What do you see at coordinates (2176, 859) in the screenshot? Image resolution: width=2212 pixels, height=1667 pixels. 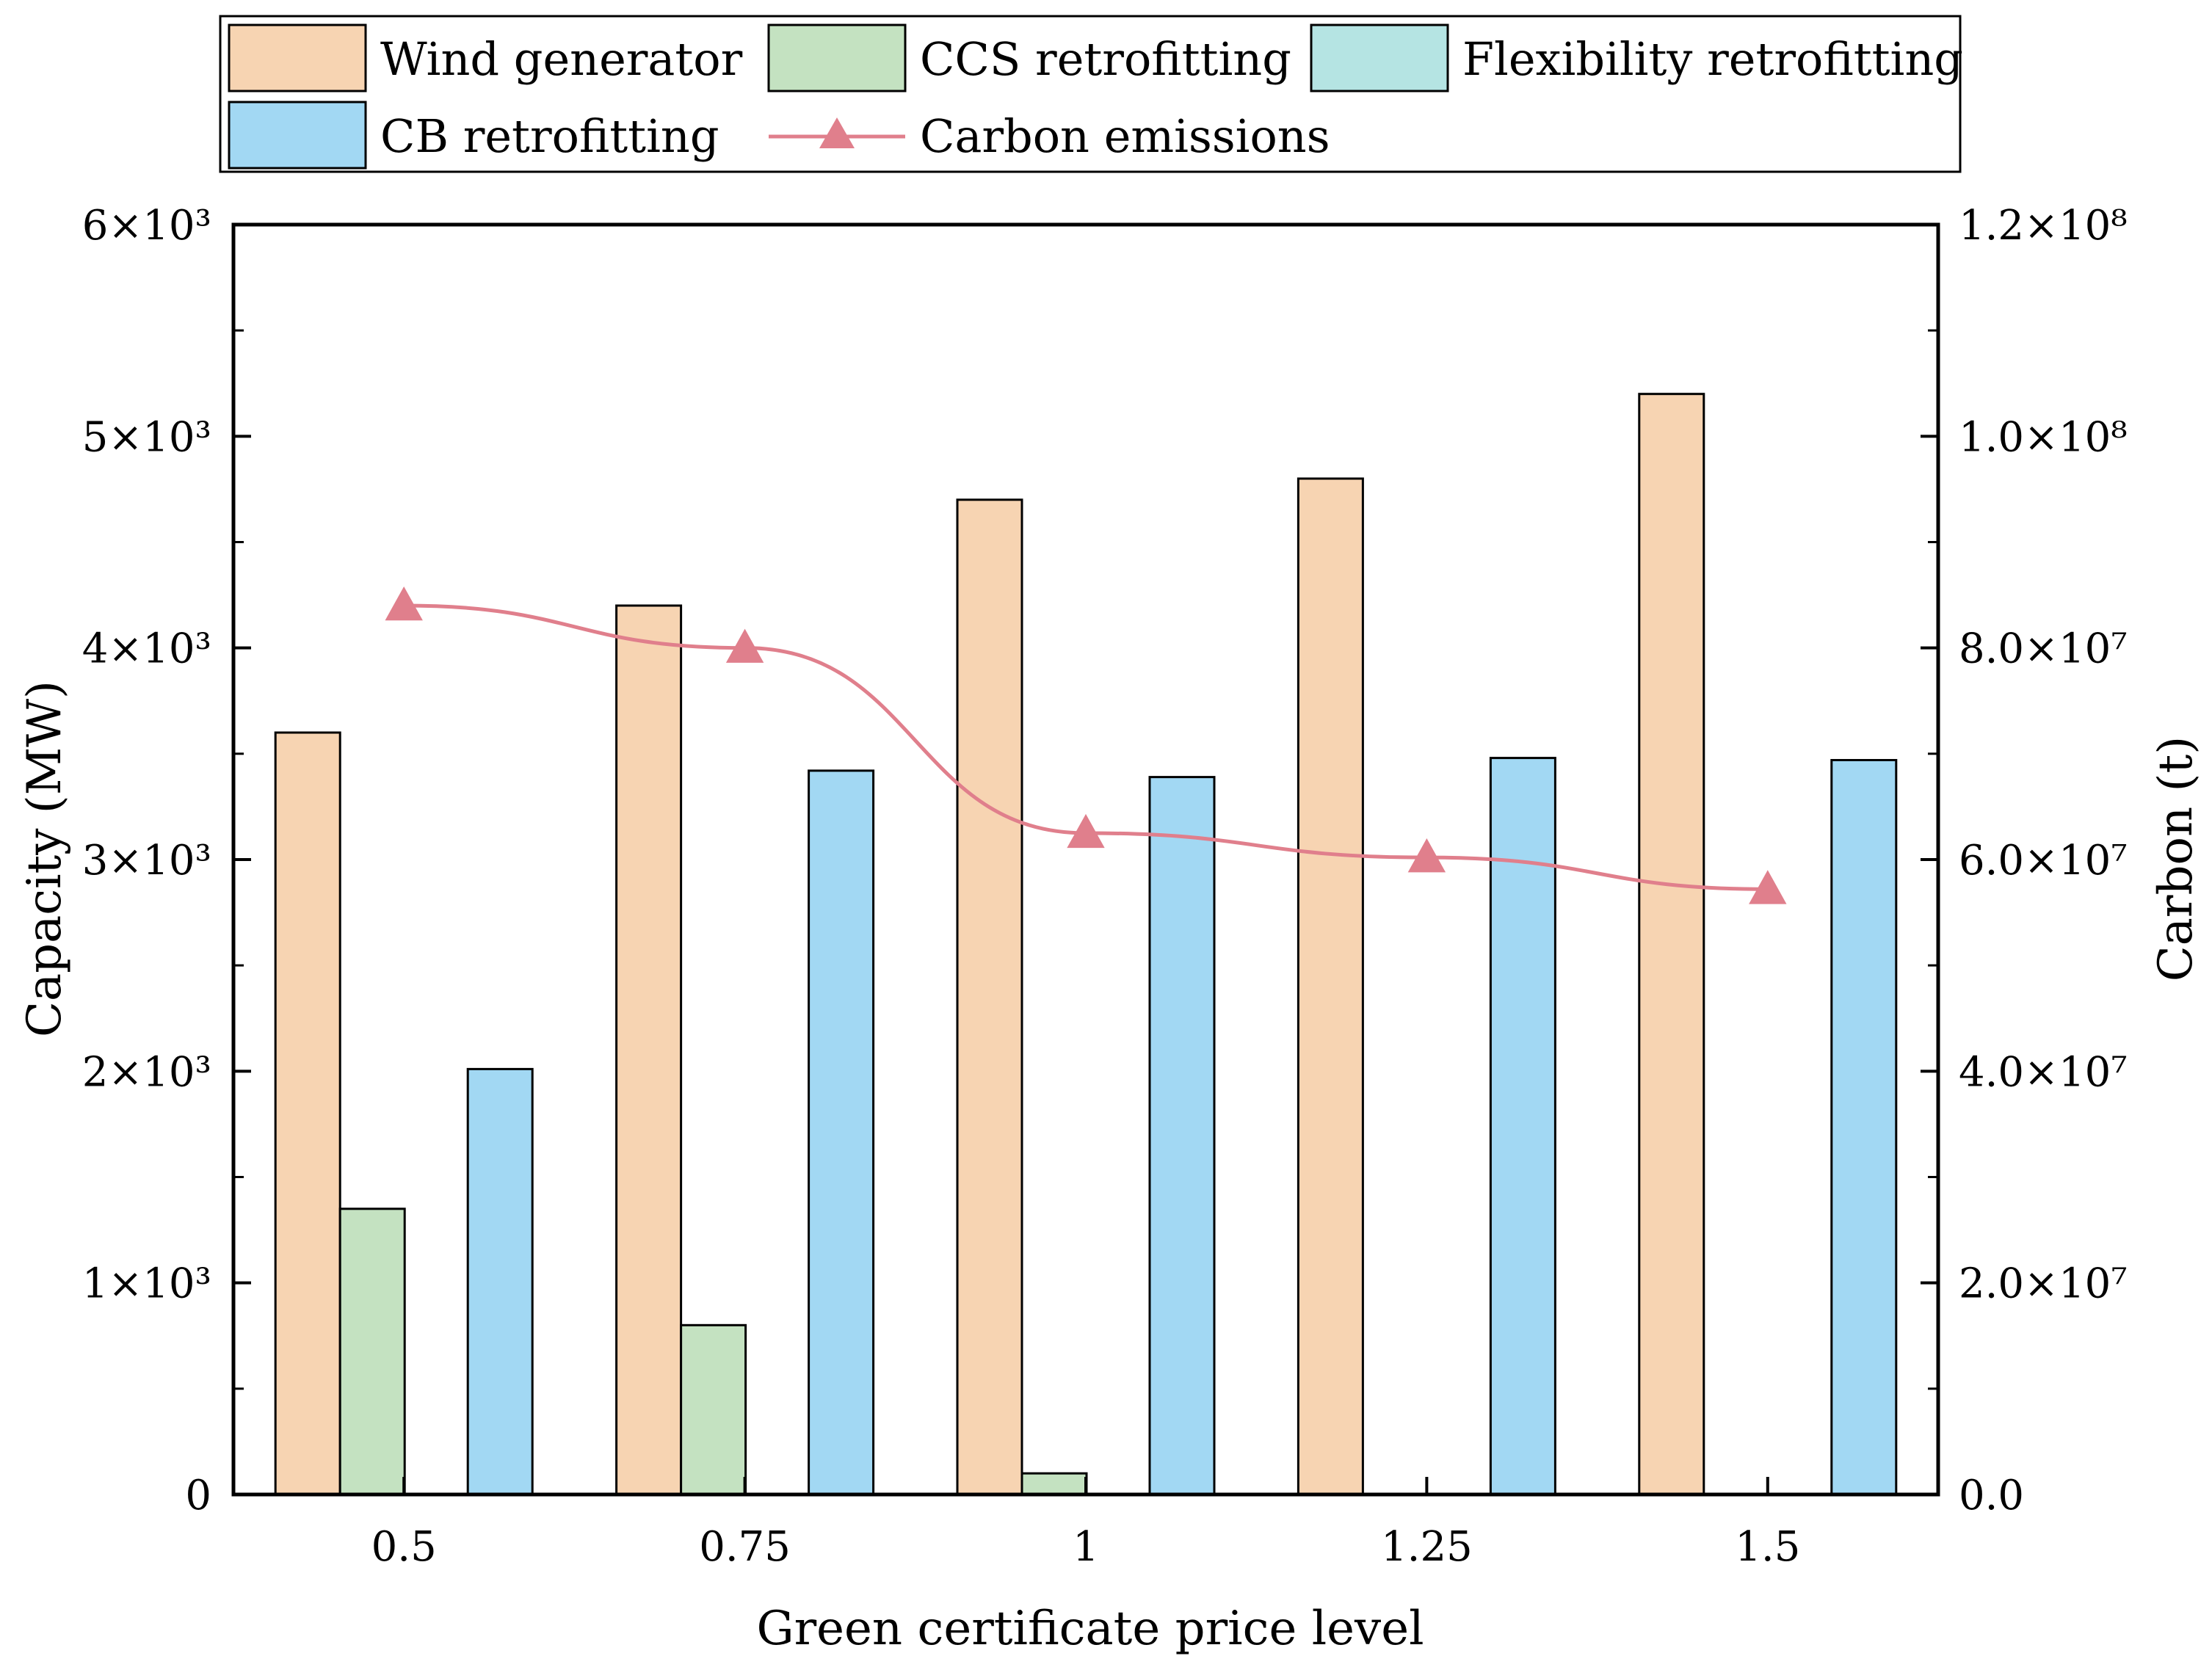 I see `y2-axis-title: Carbon (t)` at bounding box center [2176, 859].